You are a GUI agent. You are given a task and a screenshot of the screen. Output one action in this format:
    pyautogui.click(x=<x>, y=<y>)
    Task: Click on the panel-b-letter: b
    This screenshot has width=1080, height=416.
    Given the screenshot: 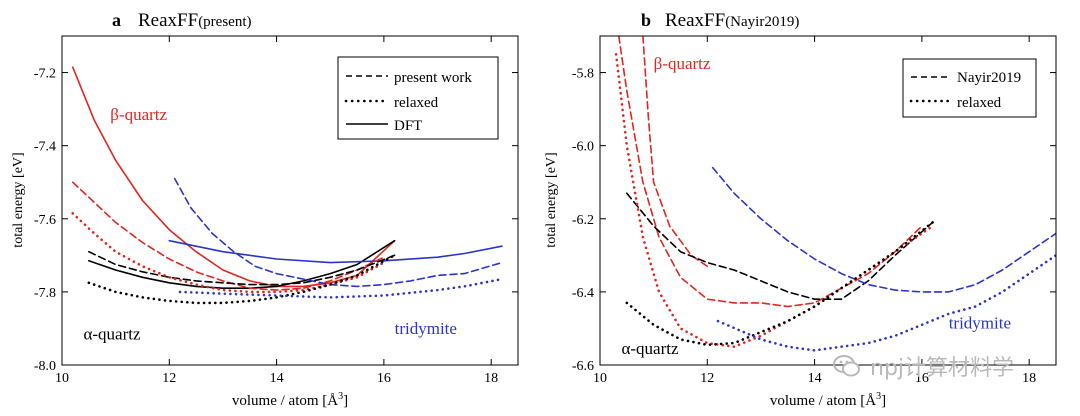 What is the action you would take?
    pyautogui.click(x=646, y=20)
    